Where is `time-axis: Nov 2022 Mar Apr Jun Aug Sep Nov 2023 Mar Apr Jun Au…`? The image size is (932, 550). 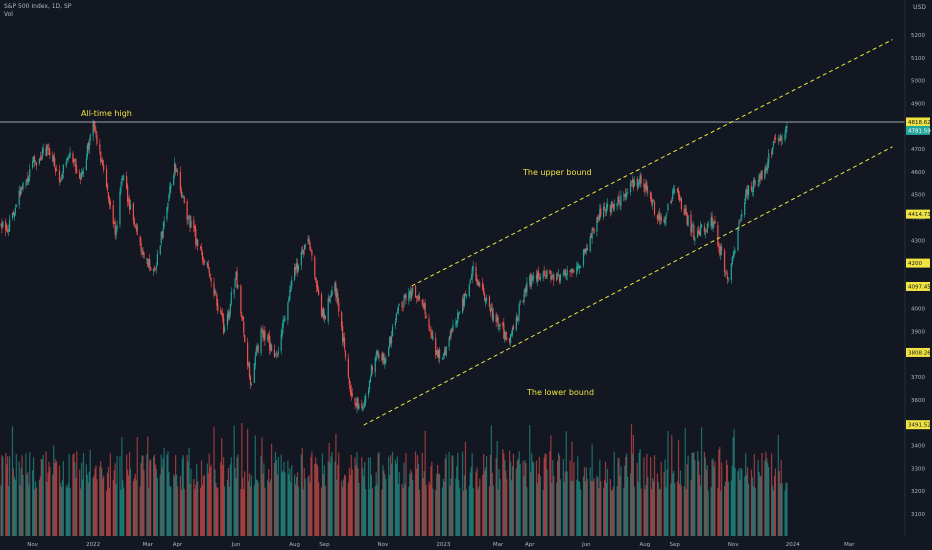 time-axis: Nov 2022 Mar Apr Jun Aug Sep Nov 2023 Mar Apr Jun Au… is located at coordinates (441, 545).